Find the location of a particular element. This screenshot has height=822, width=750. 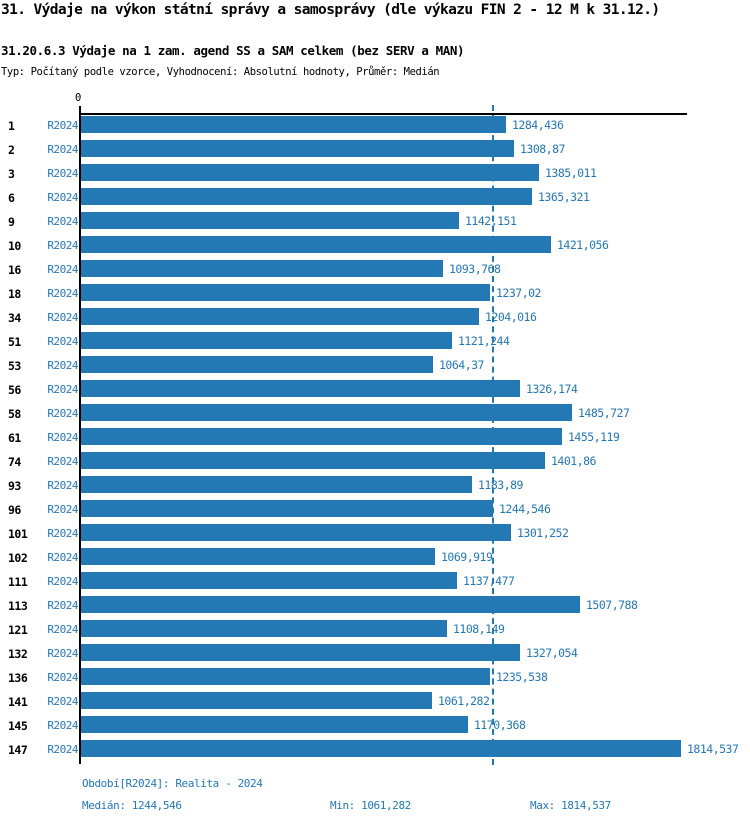

row-category-label: 3 is located at coordinates (11, 174).